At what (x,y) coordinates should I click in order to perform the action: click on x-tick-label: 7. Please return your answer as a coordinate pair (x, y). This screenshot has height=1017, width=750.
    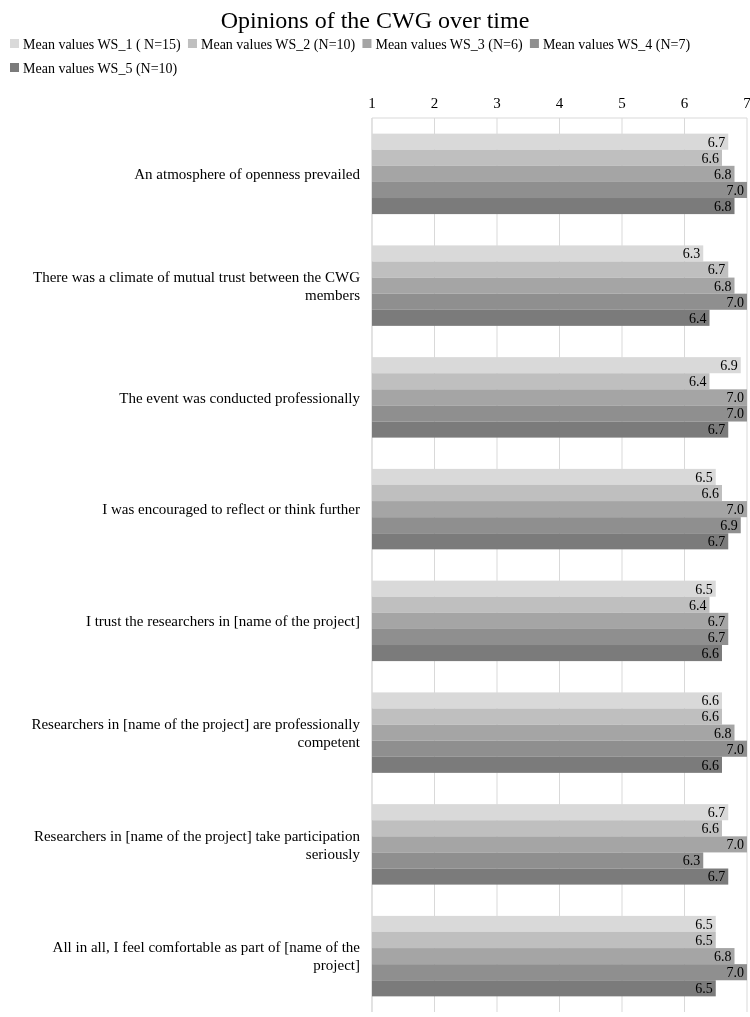
    Looking at the image, I should click on (746, 103).